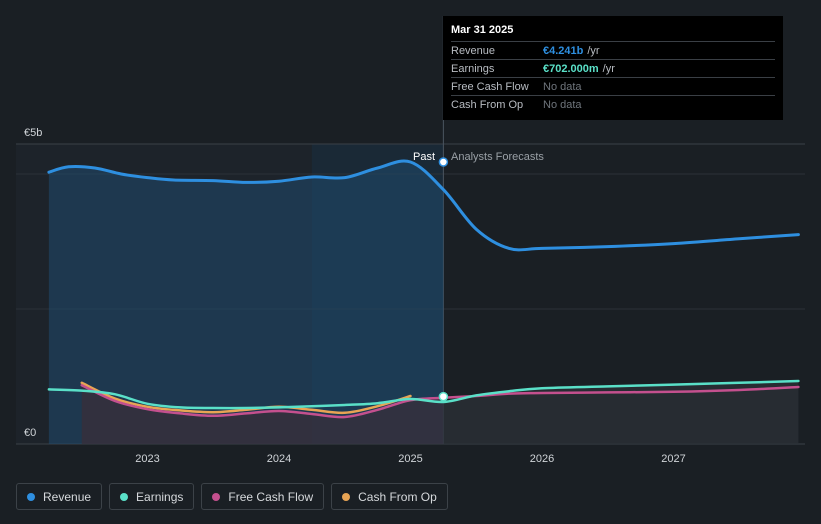  Describe the element at coordinates (542, 459) in the screenshot. I see `x-tick-label: 2026` at that location.